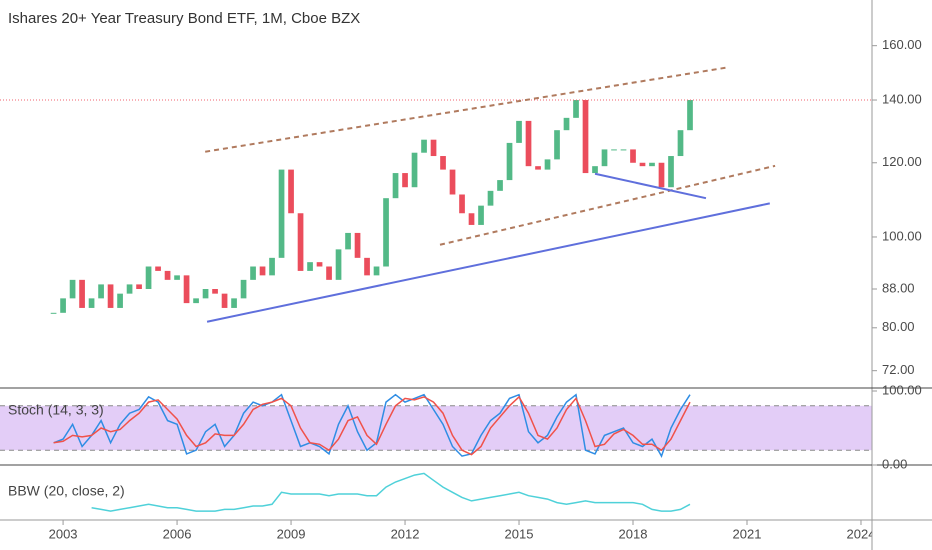  What do you see at coordinates (902, 98) in the screenshot?
I see `y-tick-label: 140.00` at bounding box center [902, 98].